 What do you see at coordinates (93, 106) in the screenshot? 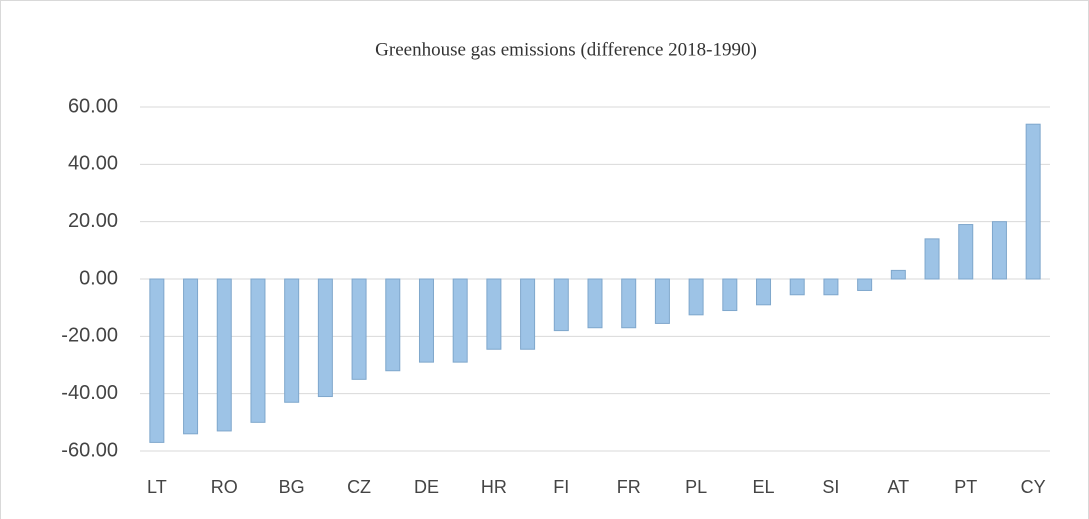
I see `y-tick-label: 60.00` at bounding box center [93, 106].